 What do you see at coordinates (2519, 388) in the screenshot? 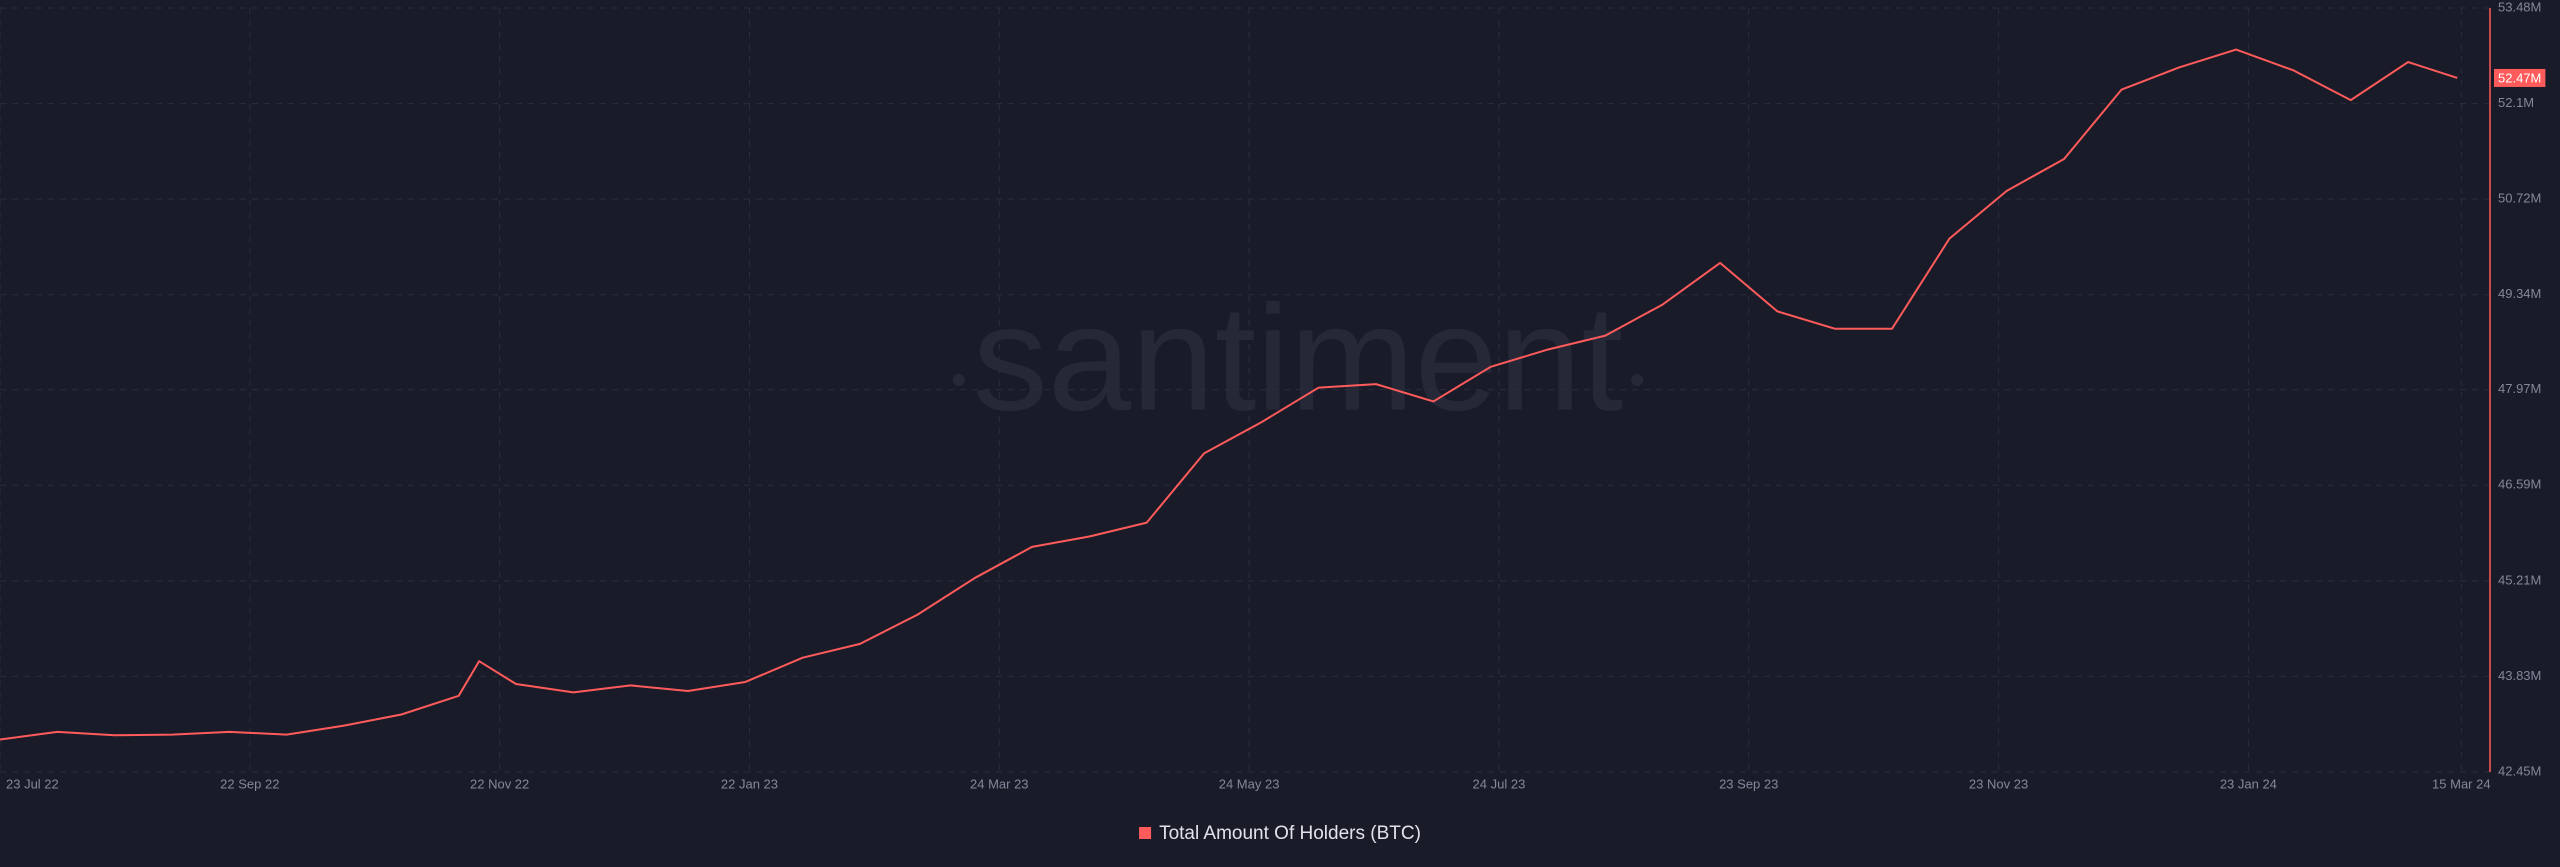
I see `y-tick-label: 47.97M` at bounding box center [2519, 388].